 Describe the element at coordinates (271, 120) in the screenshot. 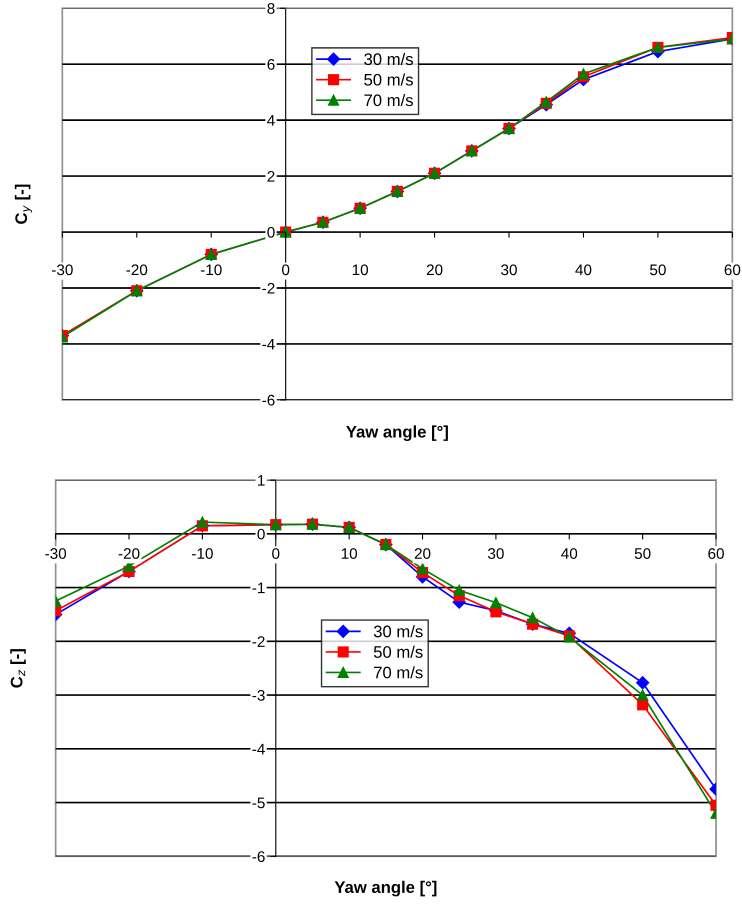

I see `y-tick-label: 4` at that location.